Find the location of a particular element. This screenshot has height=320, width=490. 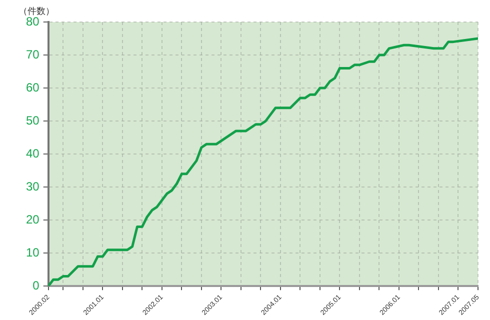

y-tick-label: 60 is located at coordinates (33, 87).